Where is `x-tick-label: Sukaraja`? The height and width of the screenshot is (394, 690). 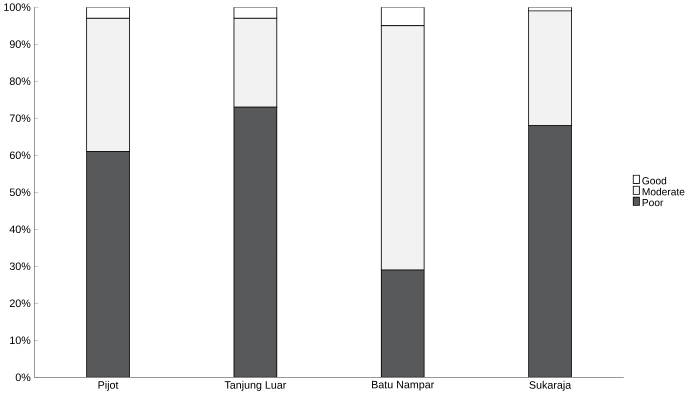
x-tick-label: Sukaraja is located at coordinates (550, 385).